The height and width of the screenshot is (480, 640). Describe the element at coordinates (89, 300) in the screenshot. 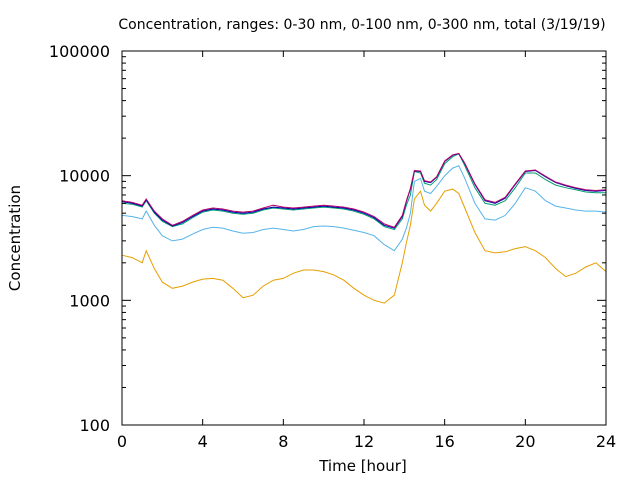

I see `y-tick-label: 1000` at that location.